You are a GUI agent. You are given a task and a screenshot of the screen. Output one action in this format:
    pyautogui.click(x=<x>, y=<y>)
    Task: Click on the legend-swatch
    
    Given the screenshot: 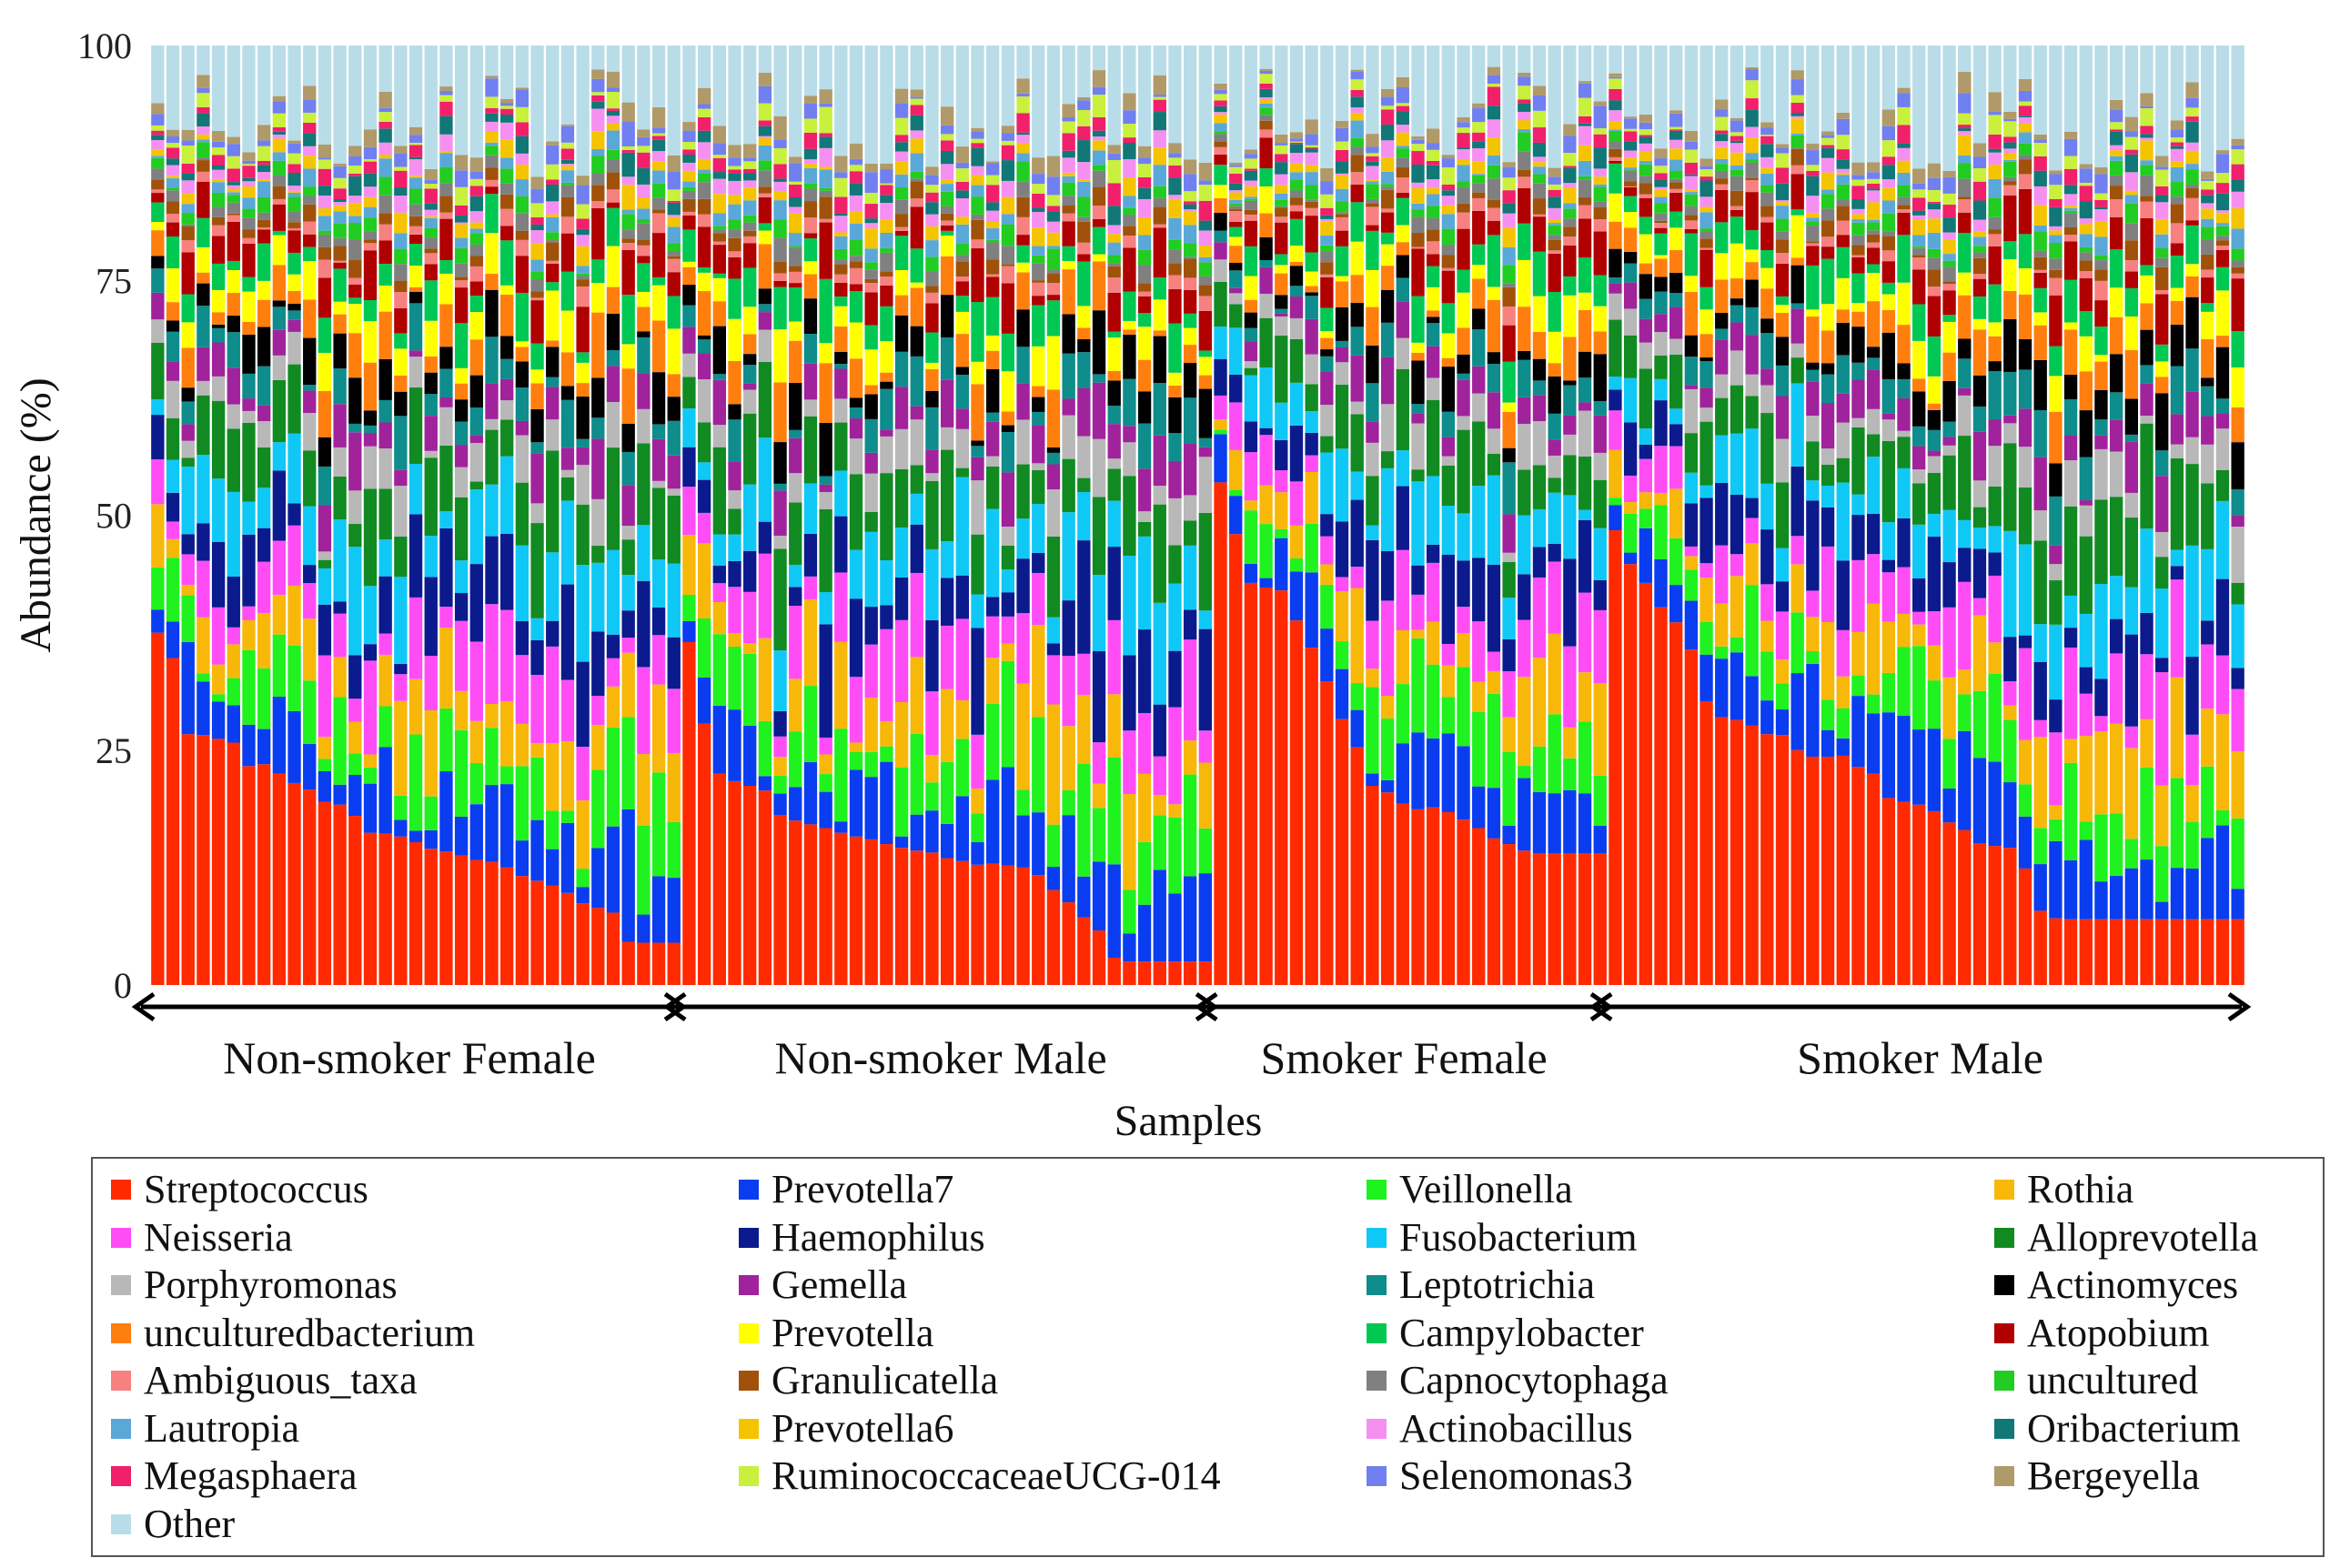 What is the action you would take?
    pyautogui.click(x=1377, y=1237)
    